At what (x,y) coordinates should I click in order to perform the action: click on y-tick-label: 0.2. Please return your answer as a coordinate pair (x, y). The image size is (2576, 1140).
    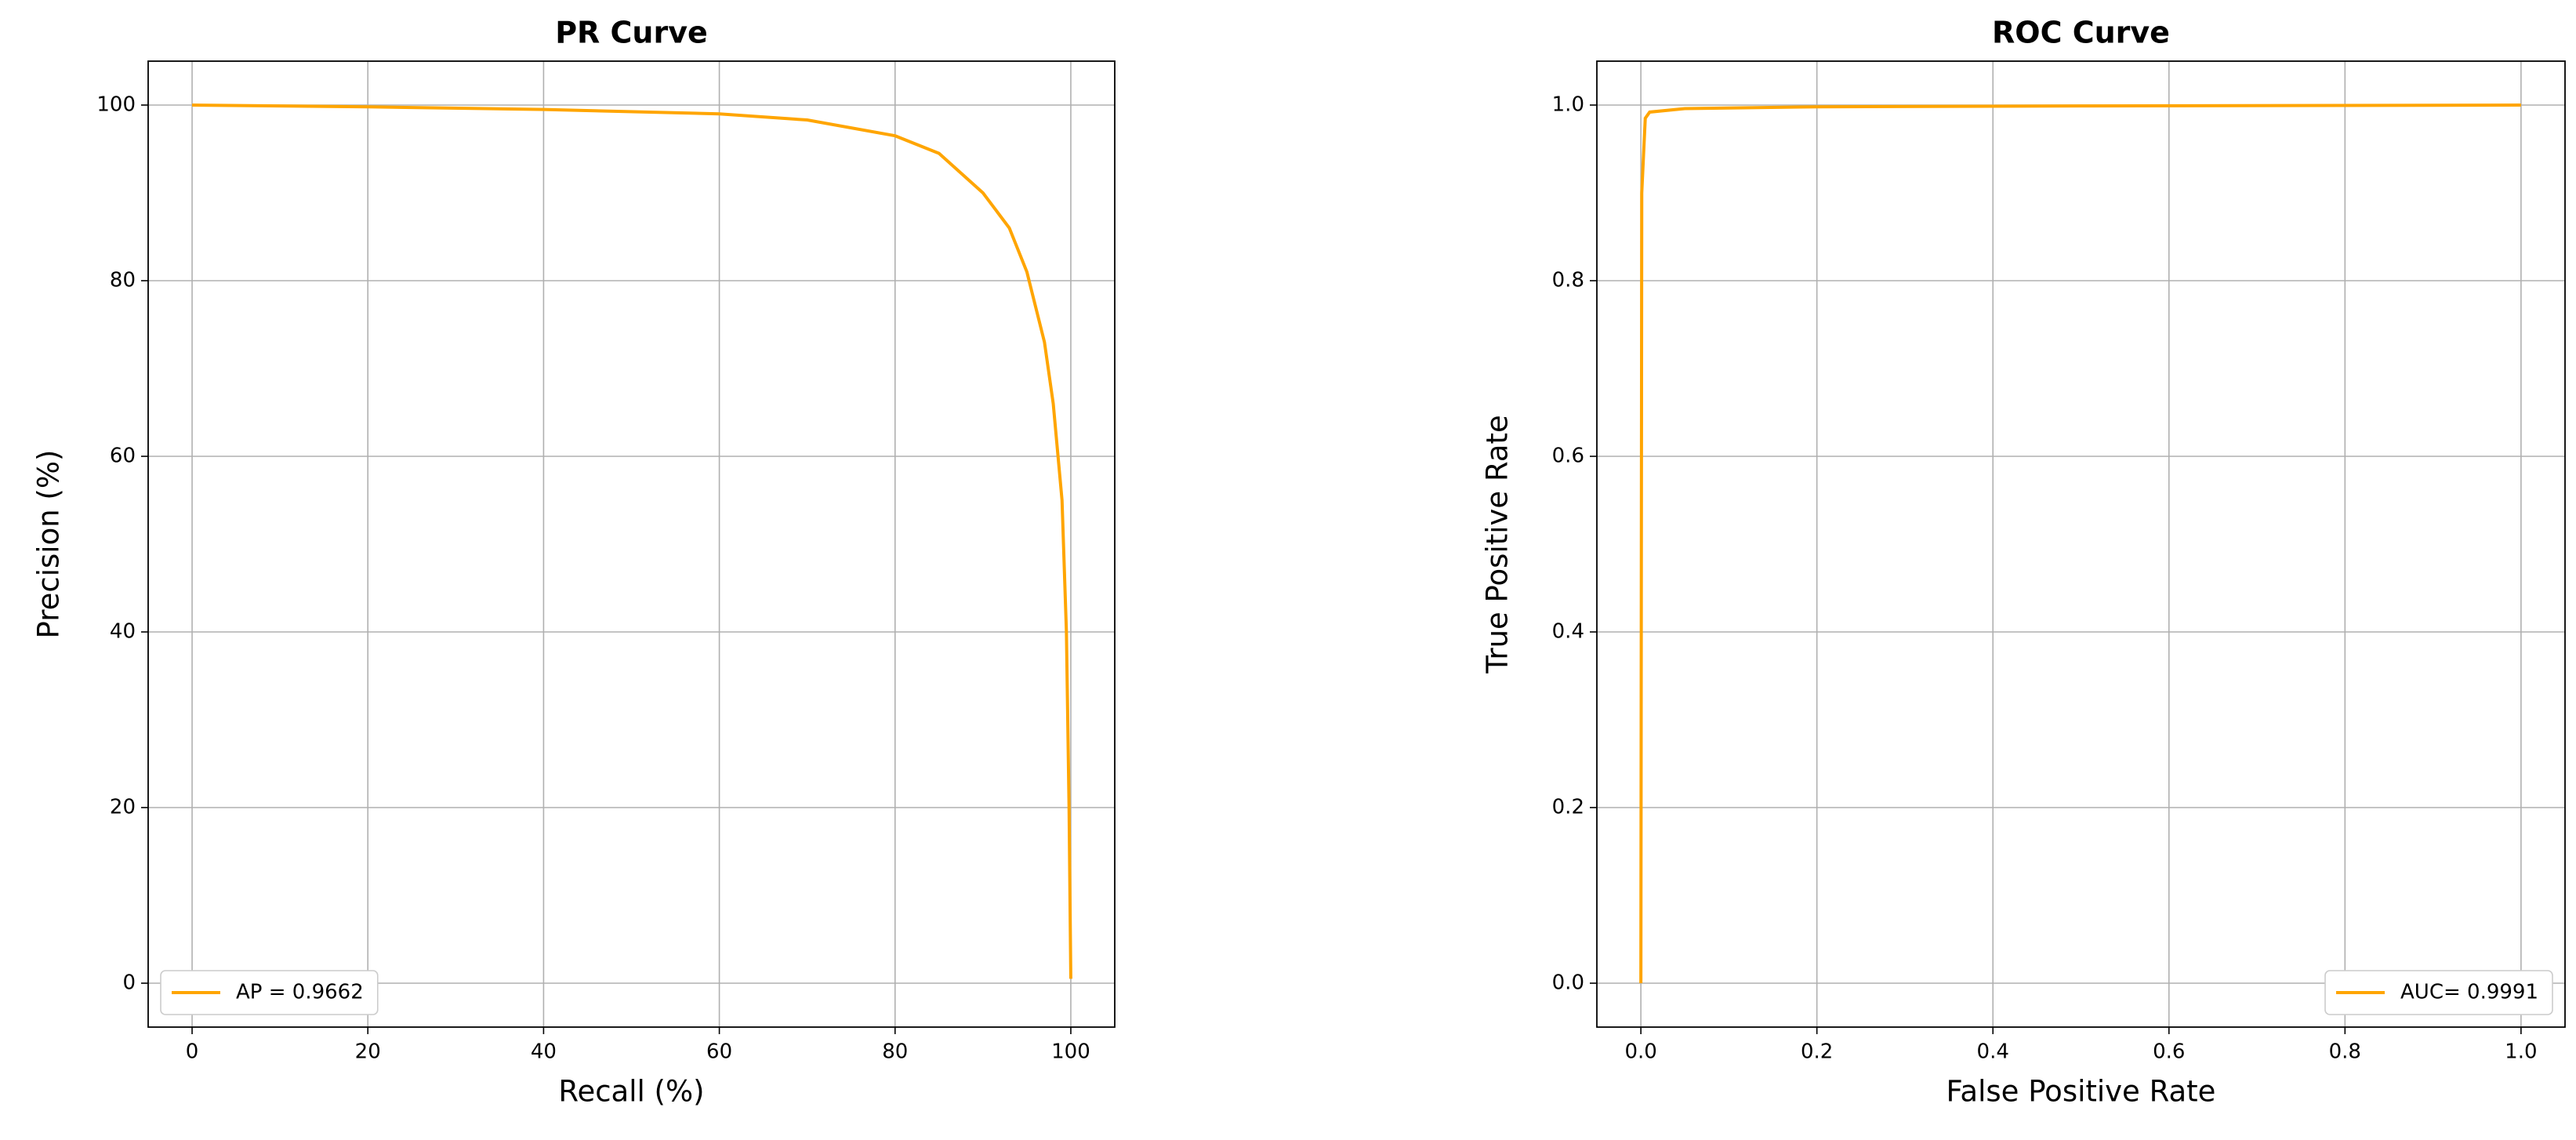
    Looking at the image, I should click on (1568, 808).